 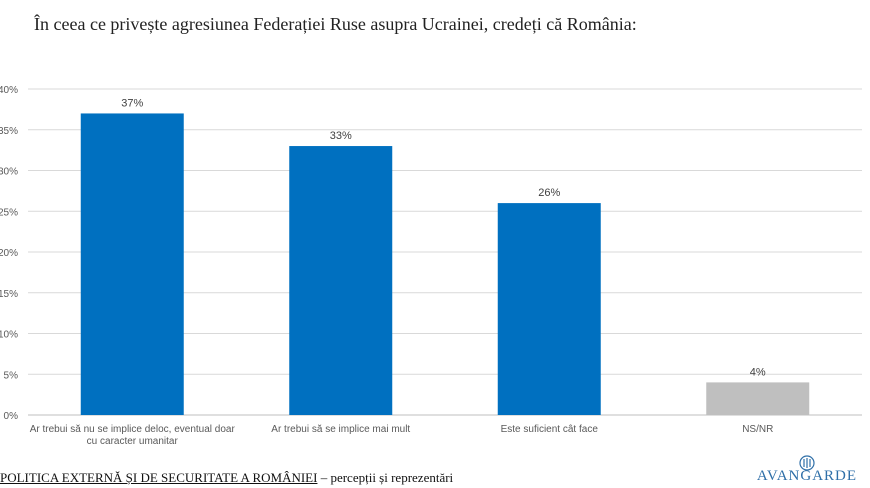 I want to click on x-tick-label: NS/NR, so click(x=757, y=429).